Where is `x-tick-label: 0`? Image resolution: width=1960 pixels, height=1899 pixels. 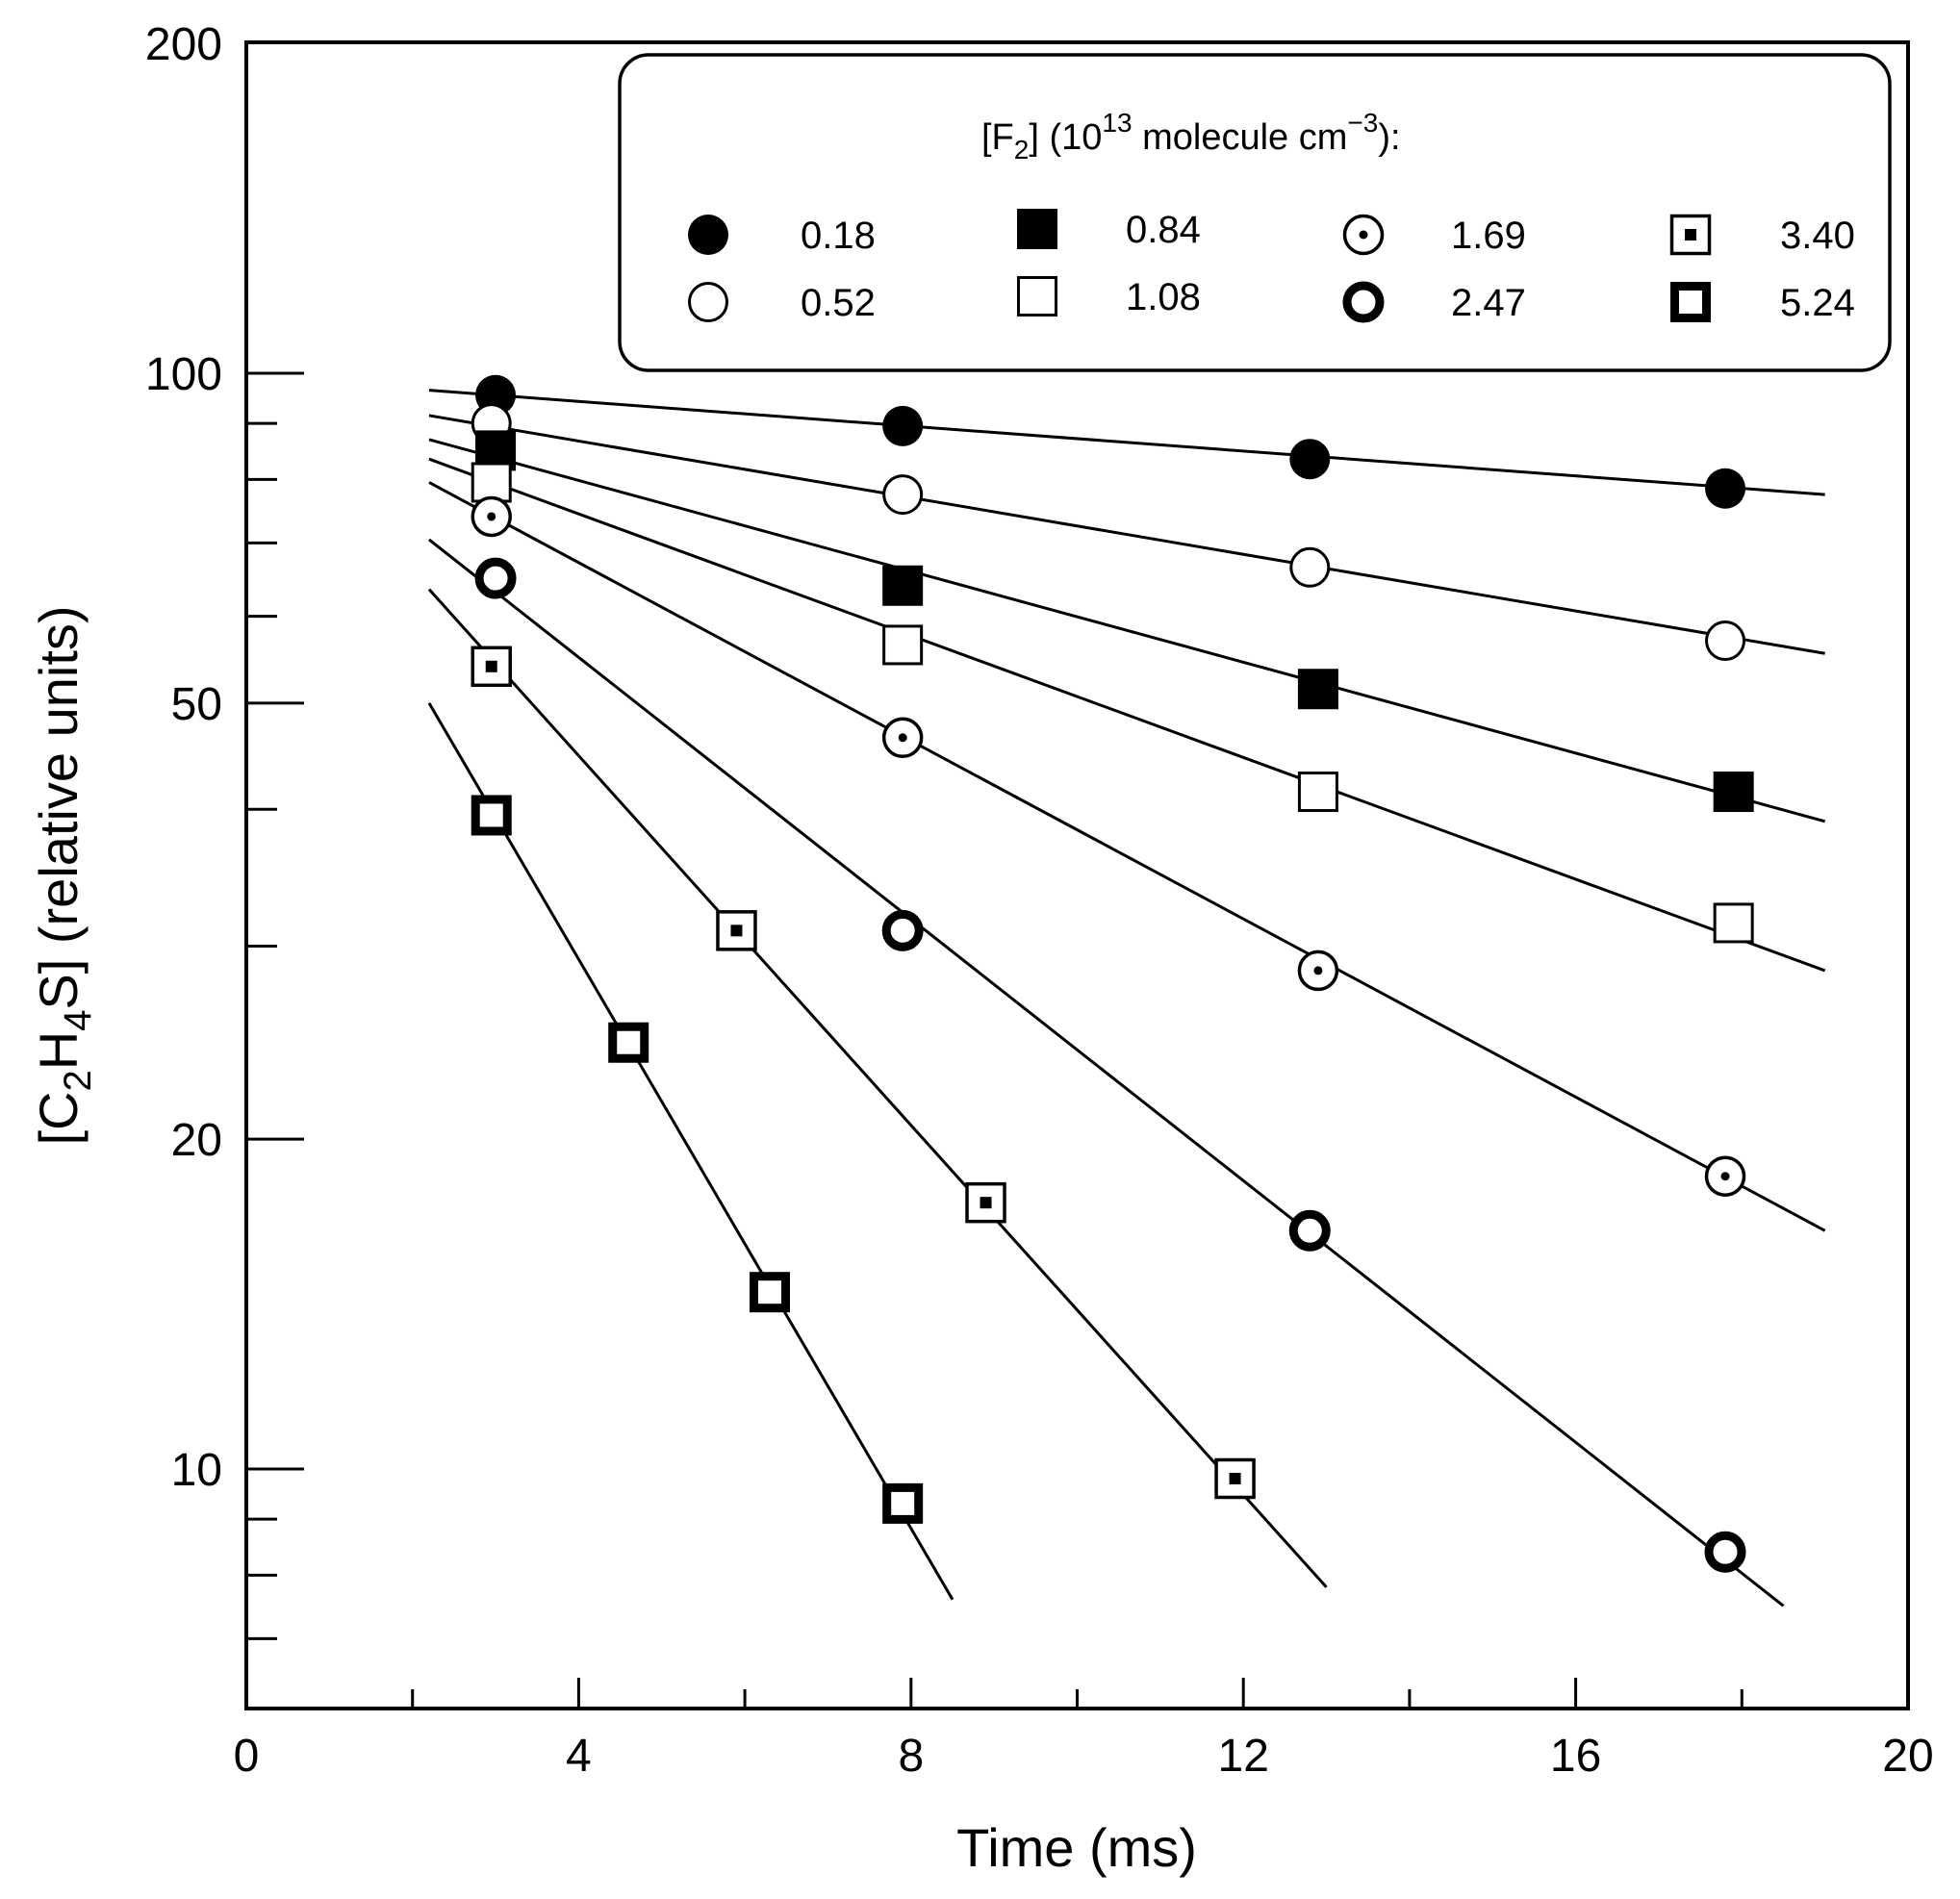
x-tick-label: 0 is located at coordinates (247, 1756).